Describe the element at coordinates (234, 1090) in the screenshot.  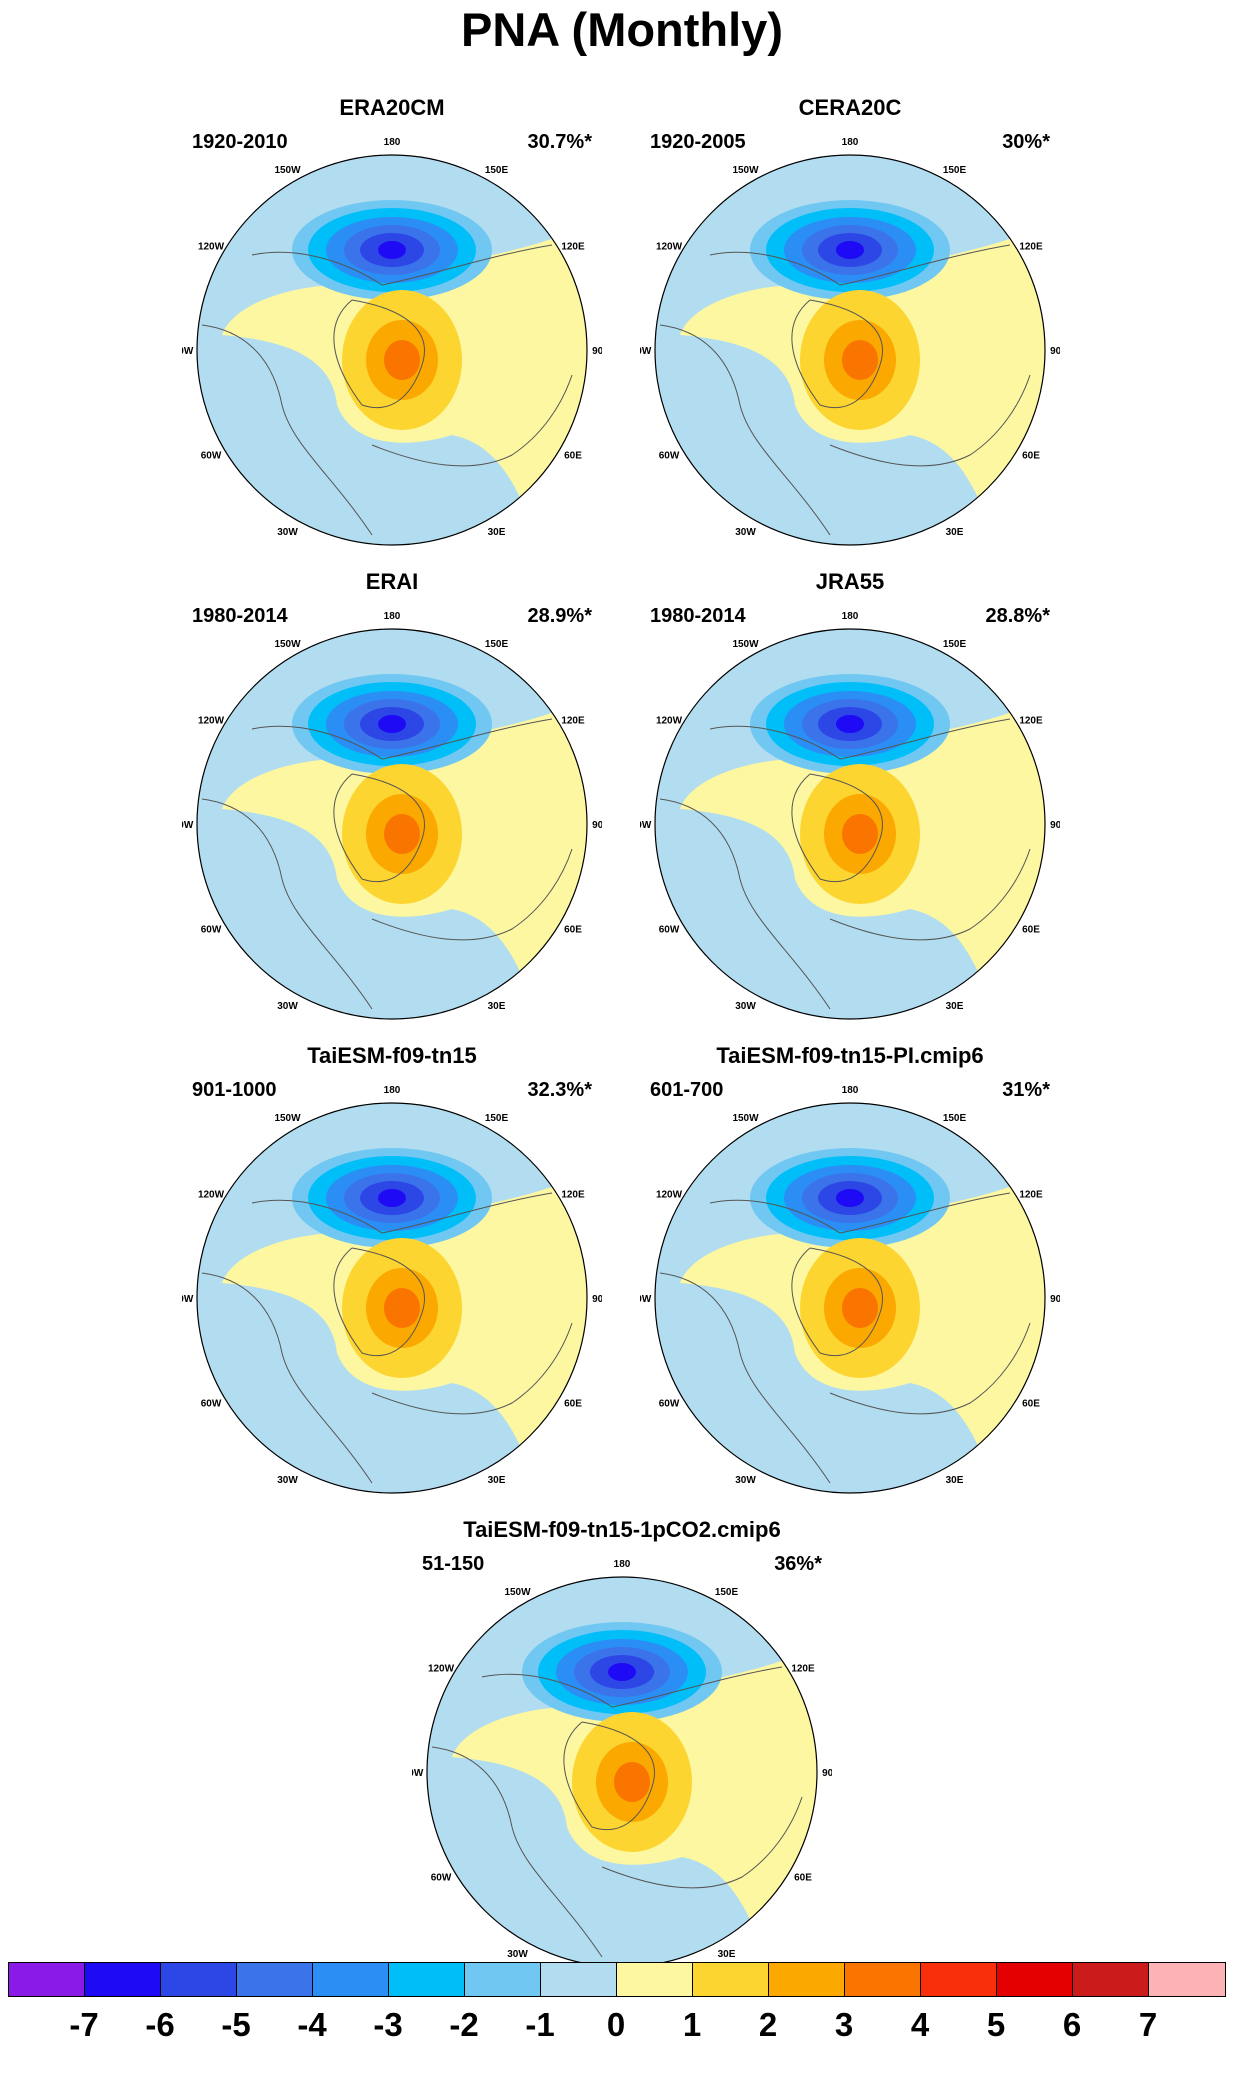
I see `panel-period: 901-1000` at that location.